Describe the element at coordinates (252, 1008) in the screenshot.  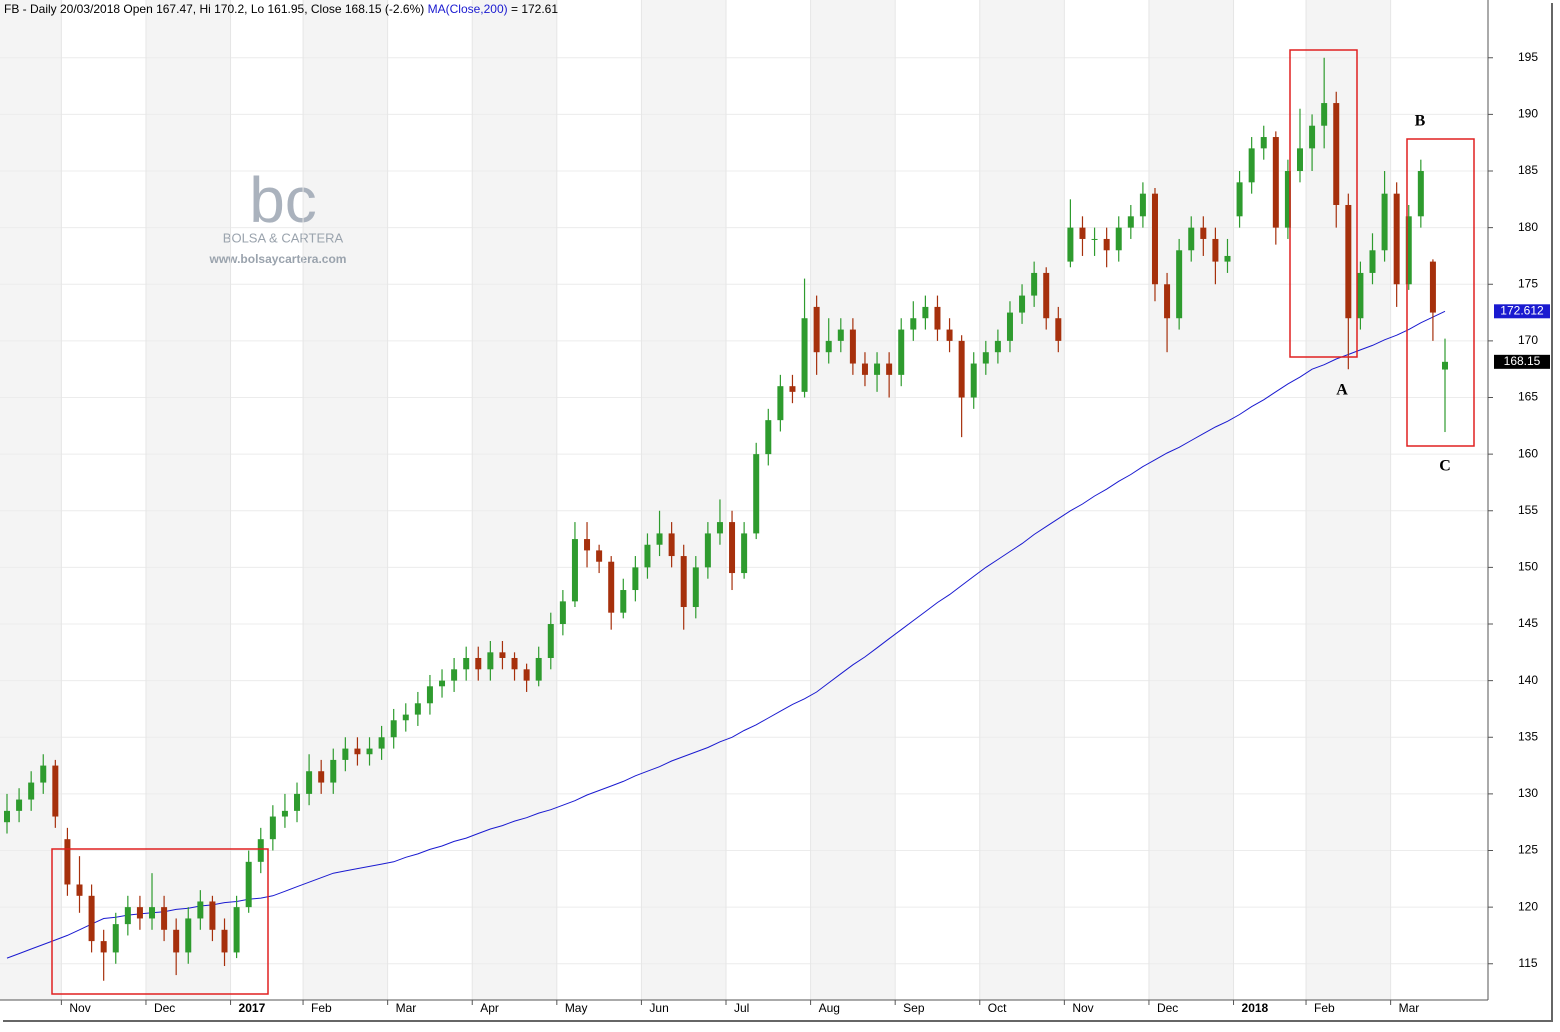
I see `x-tick-label: 2017` at that location.